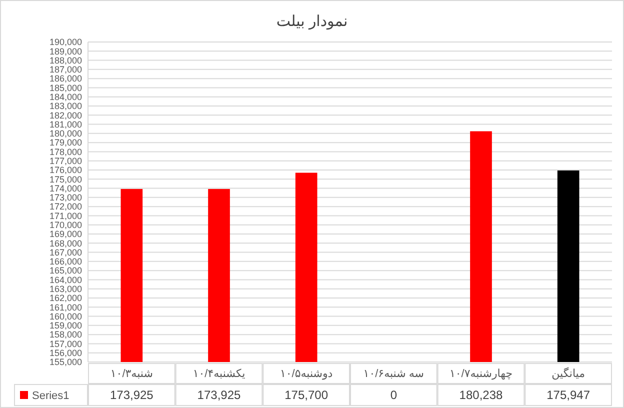 Image resolution: width=624 pixels, height=408 pixels. Describe the element at coordinates (65, 188) in the screenshot. I see `y-tick-label: 174,000` at that location.